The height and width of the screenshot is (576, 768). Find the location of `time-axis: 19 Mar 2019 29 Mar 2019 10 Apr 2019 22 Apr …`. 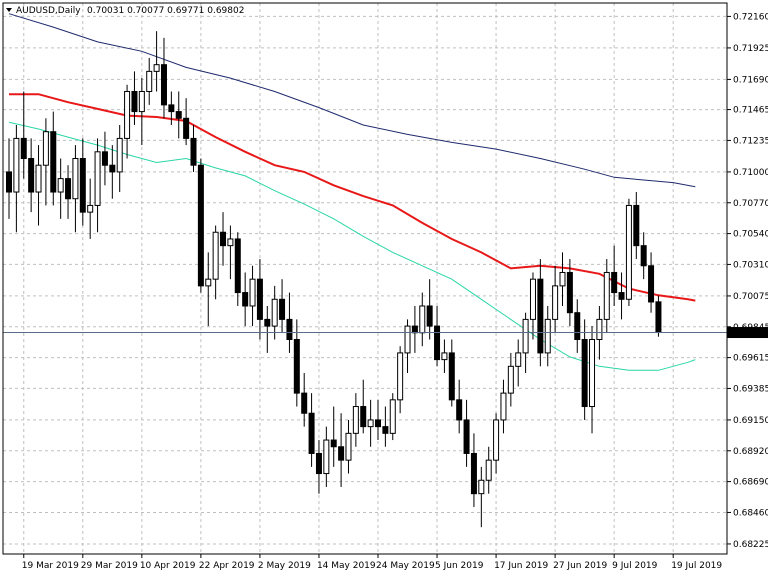

time-axis: 19 Mar 2019 29 Mar 2019 10 Apr 2019 22 Apr … is located at coordinates (372, 562).